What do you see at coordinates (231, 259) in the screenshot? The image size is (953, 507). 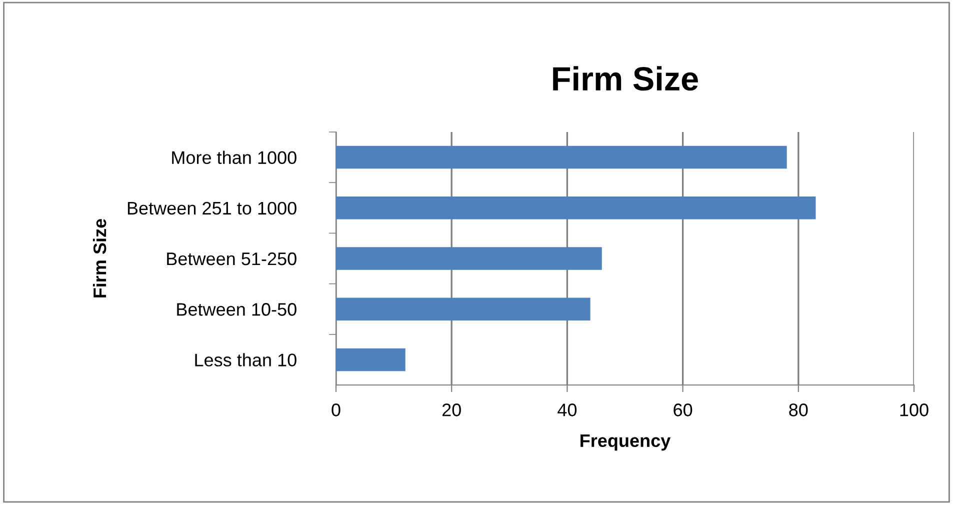 I see `y-tick-label: Between 51-250` at bounding box center [231, 259].